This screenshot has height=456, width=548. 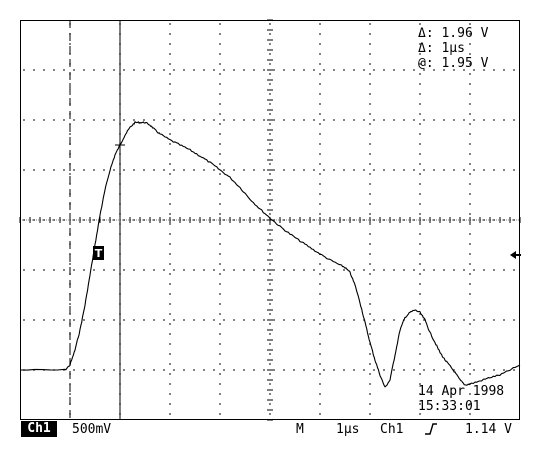 What do you see at coordinates (392, 429) in the screenshot?
I see `trigger-source: Ch1` at bounding box center [392, 429].